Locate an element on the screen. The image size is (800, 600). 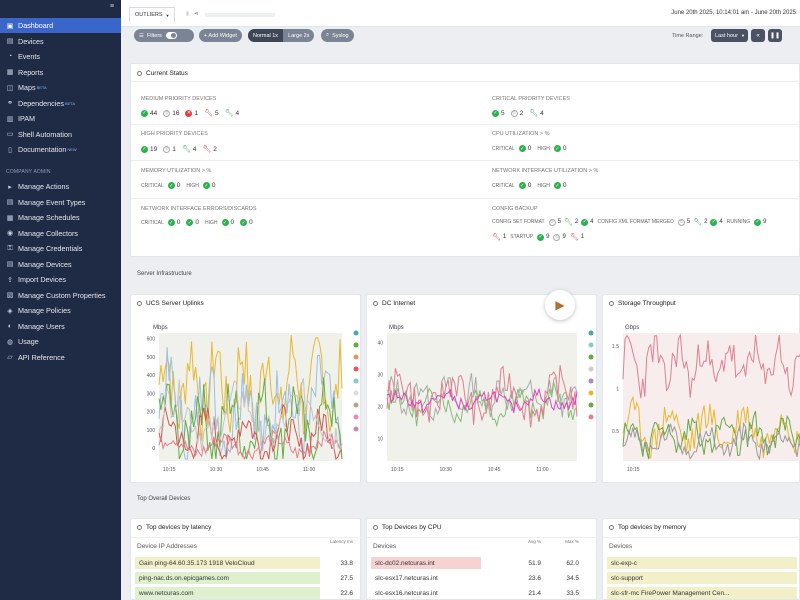
time-range-value: Last hour is located at coordinates (726, 35).